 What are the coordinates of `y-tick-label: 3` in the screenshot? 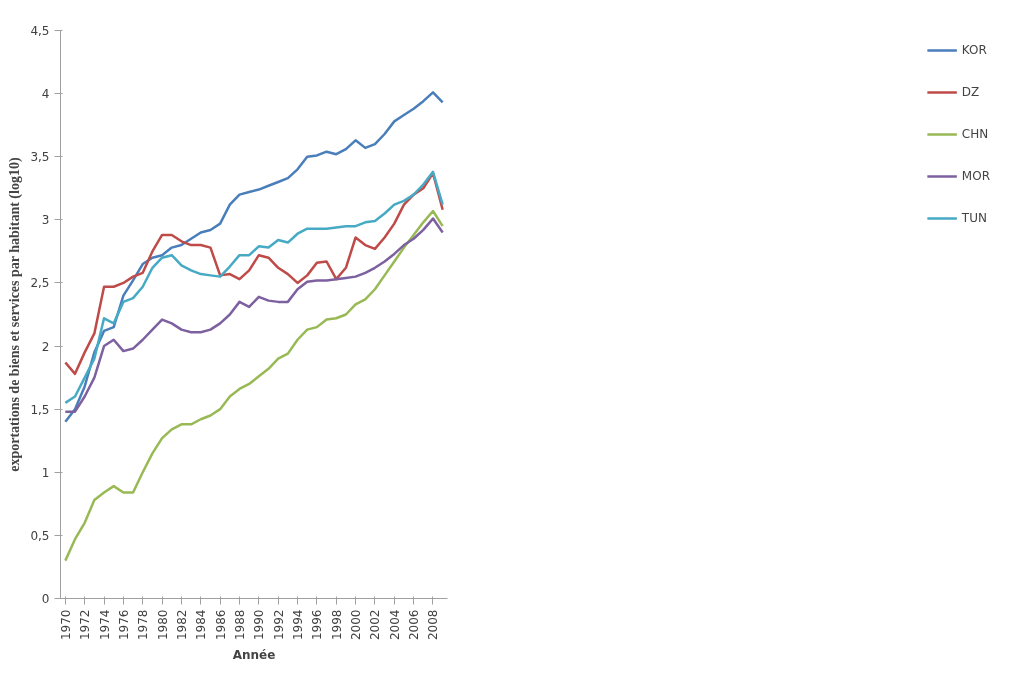 It's located at (45, 220).